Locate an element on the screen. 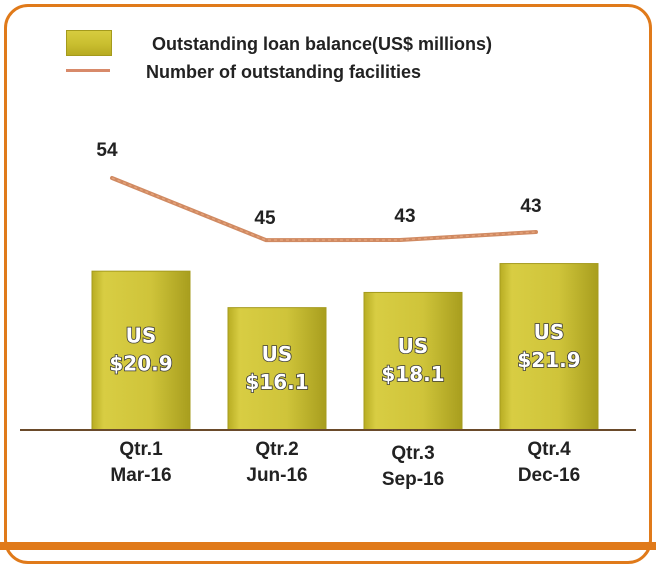 The height and width of the screenshot is (564, 656). bar-label-1-line-2: $20.9 is located at coordinates (140, 364).